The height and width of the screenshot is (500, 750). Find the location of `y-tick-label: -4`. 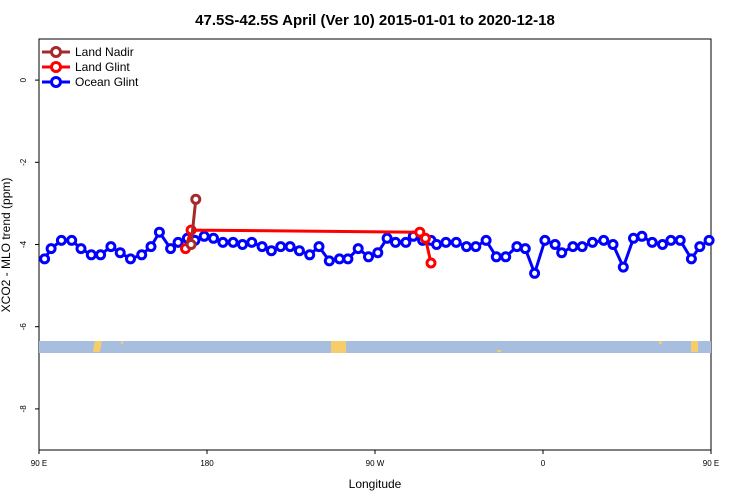

y-tick-label: -4 is located at coordinates (23, 244).